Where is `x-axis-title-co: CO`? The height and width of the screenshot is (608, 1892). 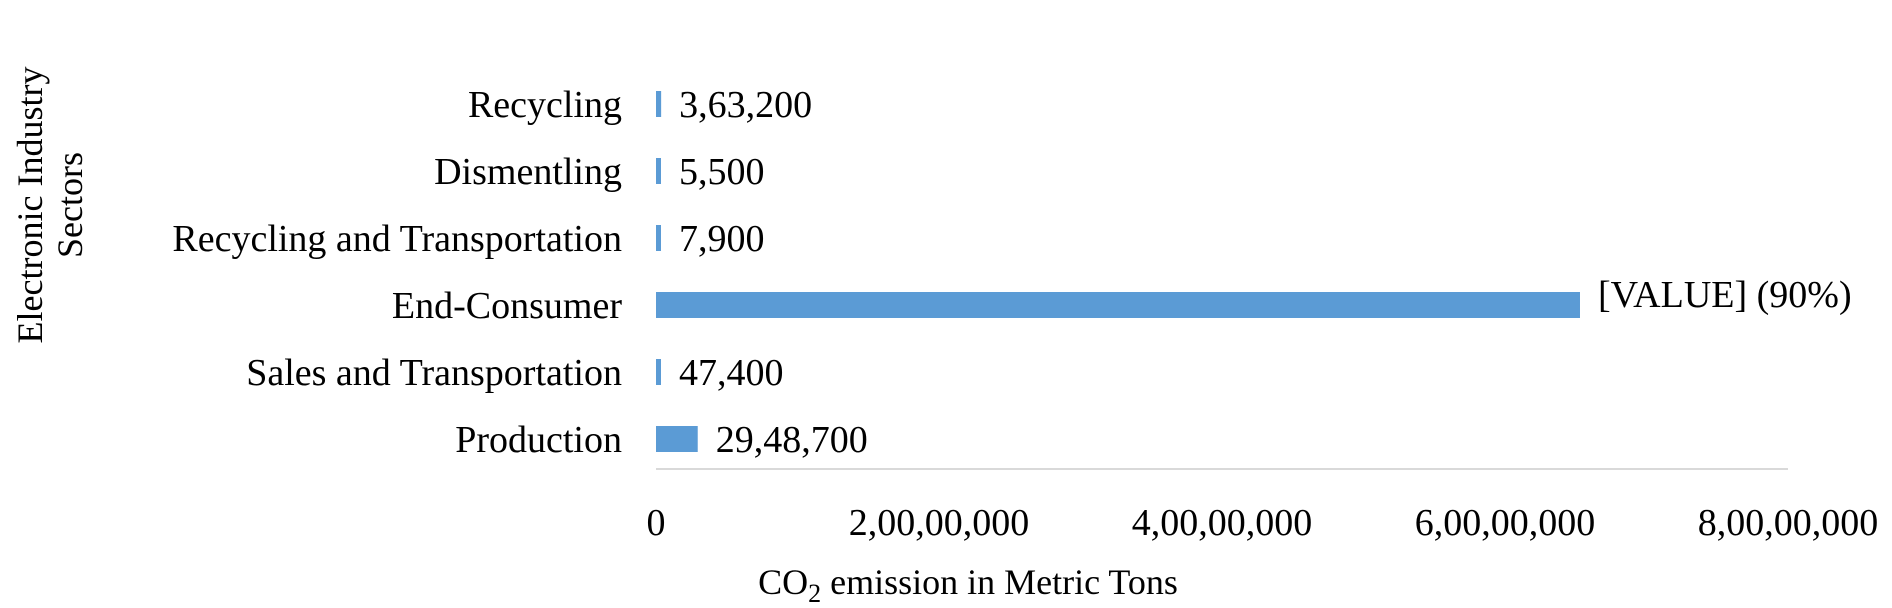
x-axis-title-co: CO is located at coordinates (783, 582).